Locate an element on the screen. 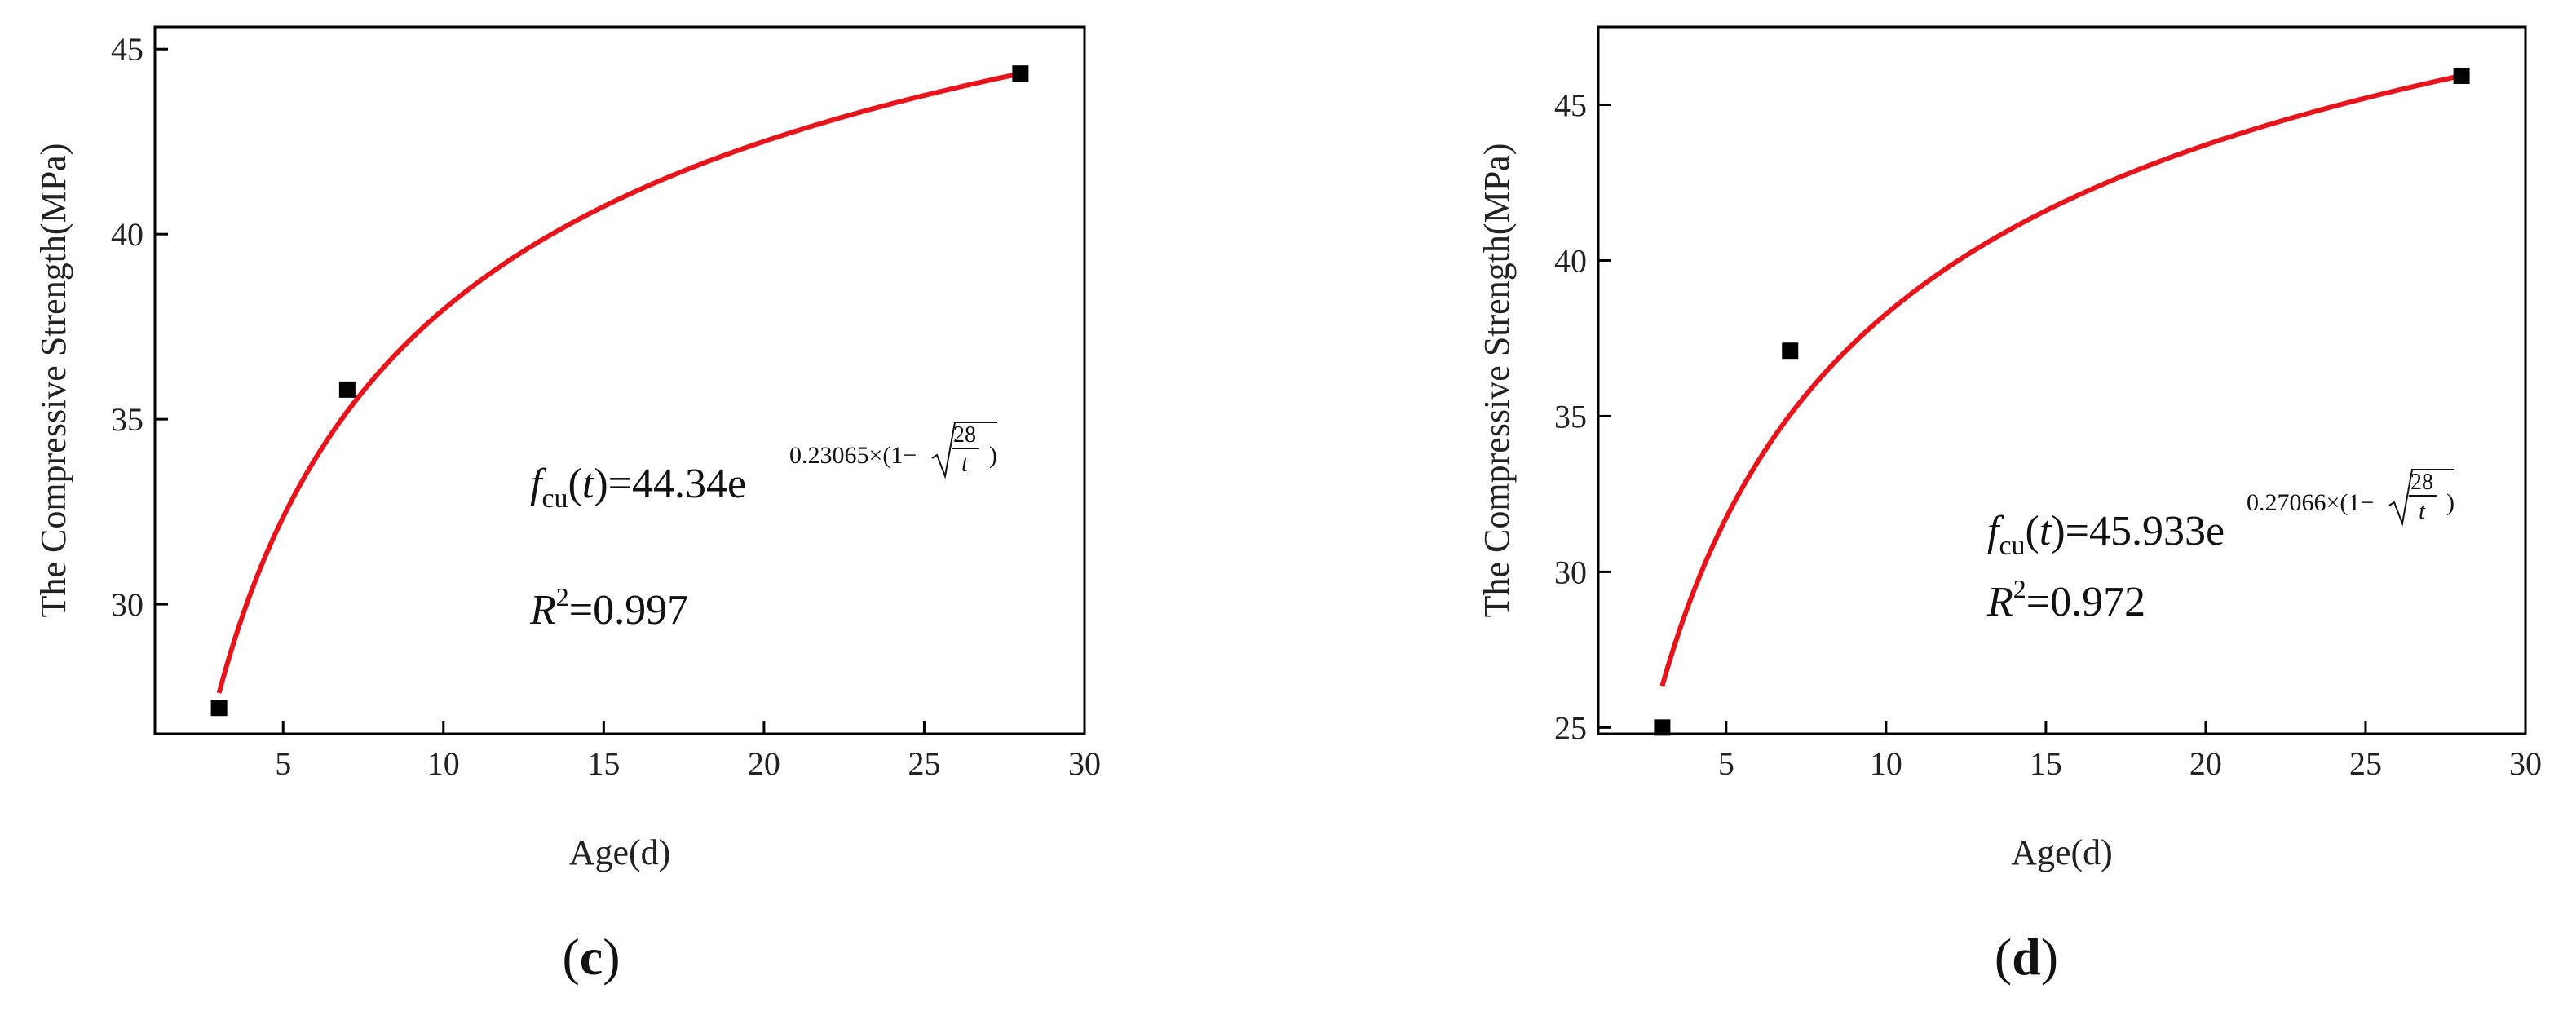 This screenshot has width=2576, height=1011. panel-label-letter: c is located at coordinates (591, 957).